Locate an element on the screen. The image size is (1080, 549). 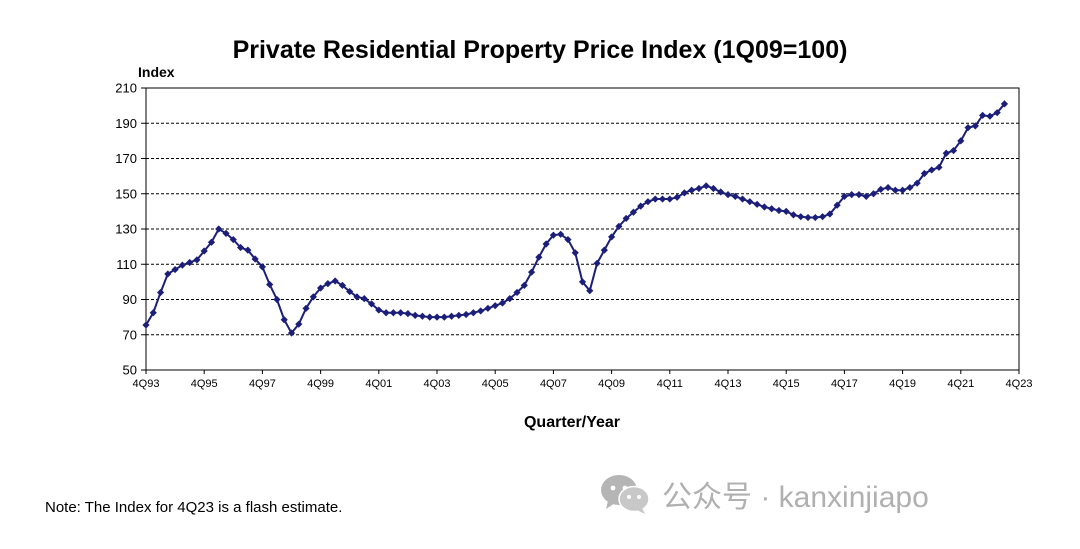
y-axis-label: Index is located at coordinates (156, 72).